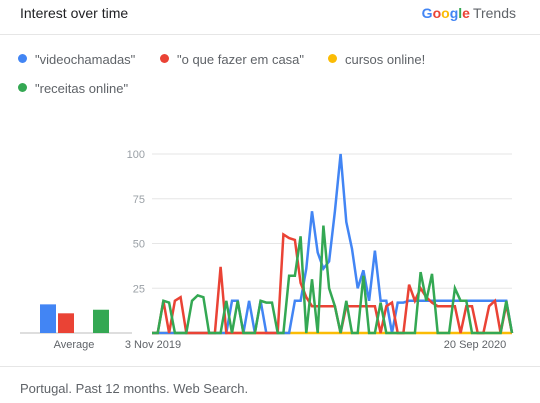 The height and width of the screenshot is (403, 540). Describe the element at coordinates (139, 245) in the screenshot. I see `y-tick-label: 50` at that location.